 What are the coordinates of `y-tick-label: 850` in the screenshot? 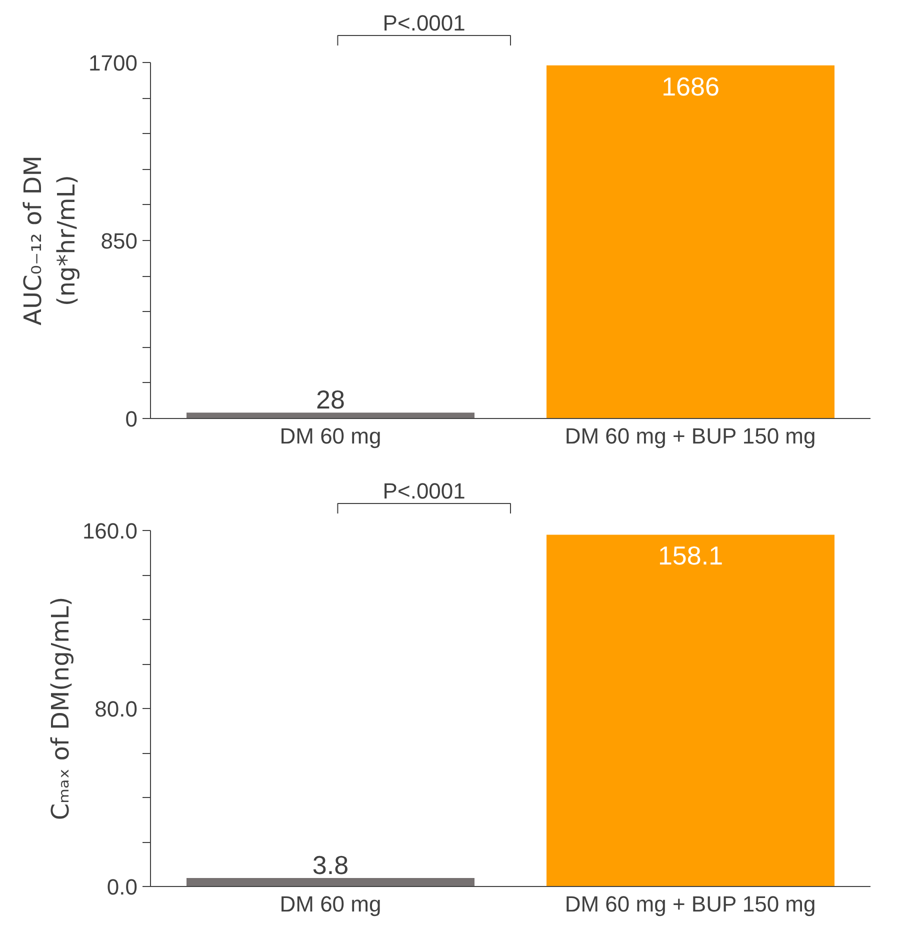 It's located at (119, 241).